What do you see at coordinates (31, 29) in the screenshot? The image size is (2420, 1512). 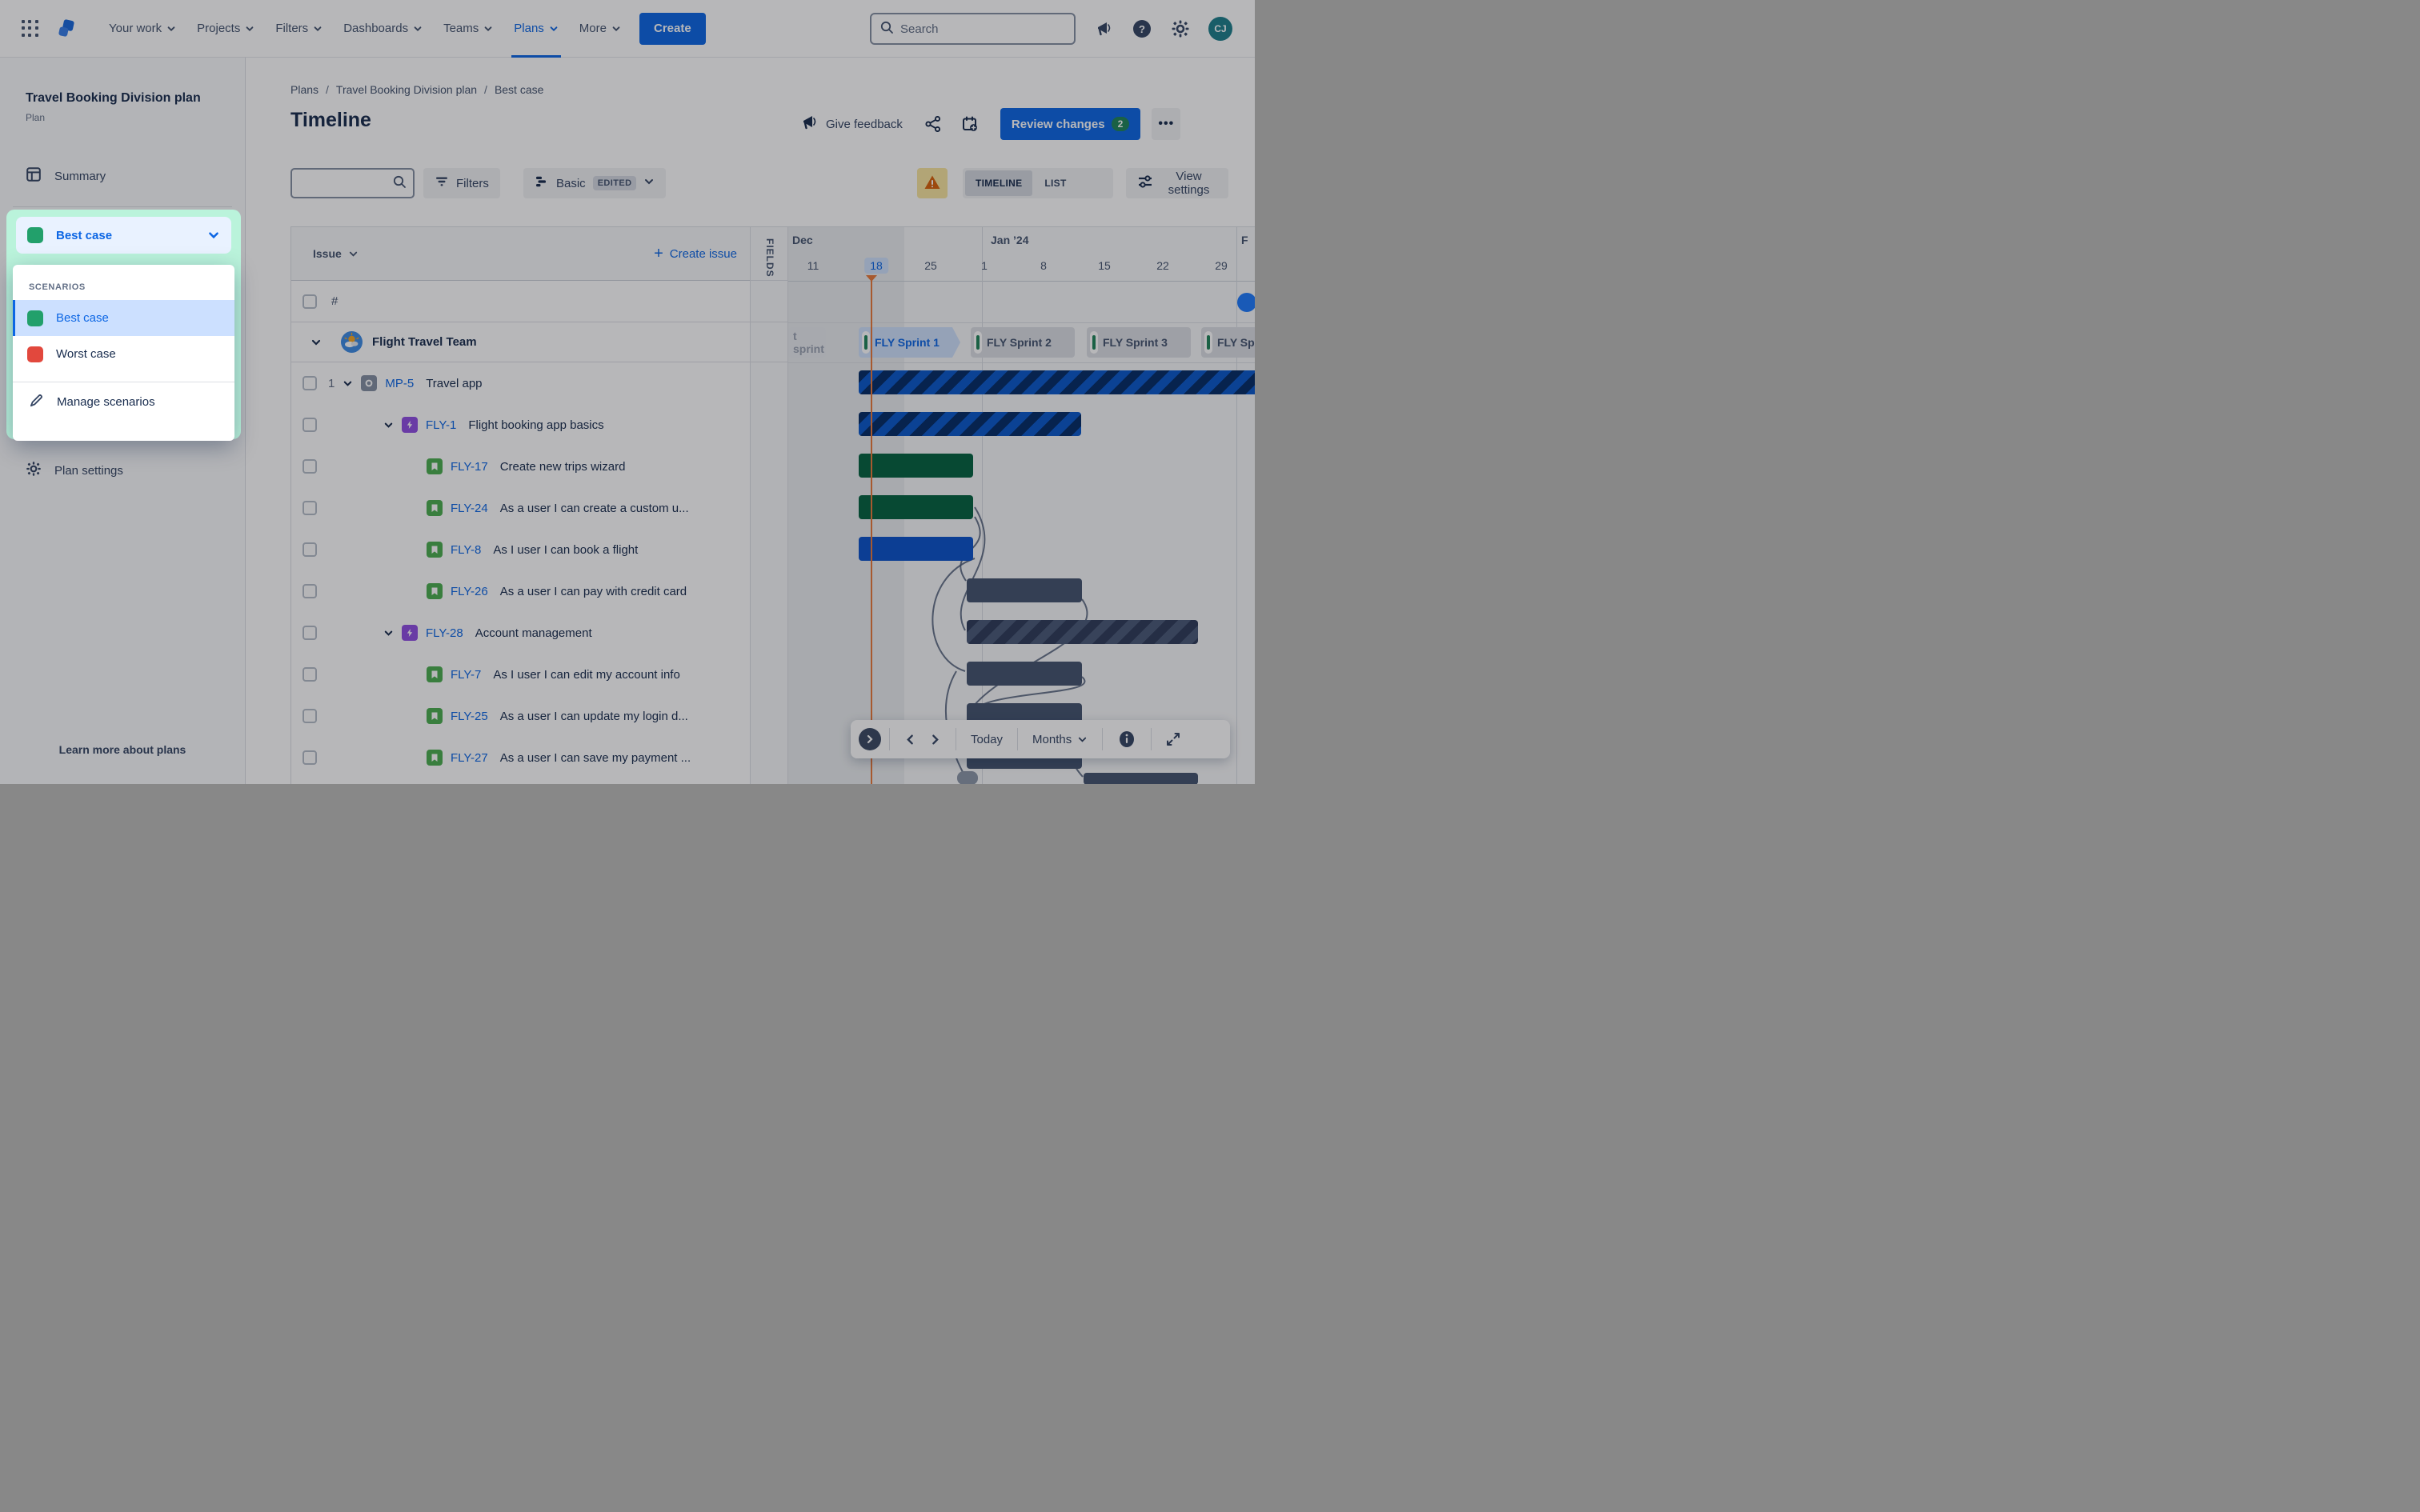 I see `app-switcher-icon` at bounding box center [31, 29].